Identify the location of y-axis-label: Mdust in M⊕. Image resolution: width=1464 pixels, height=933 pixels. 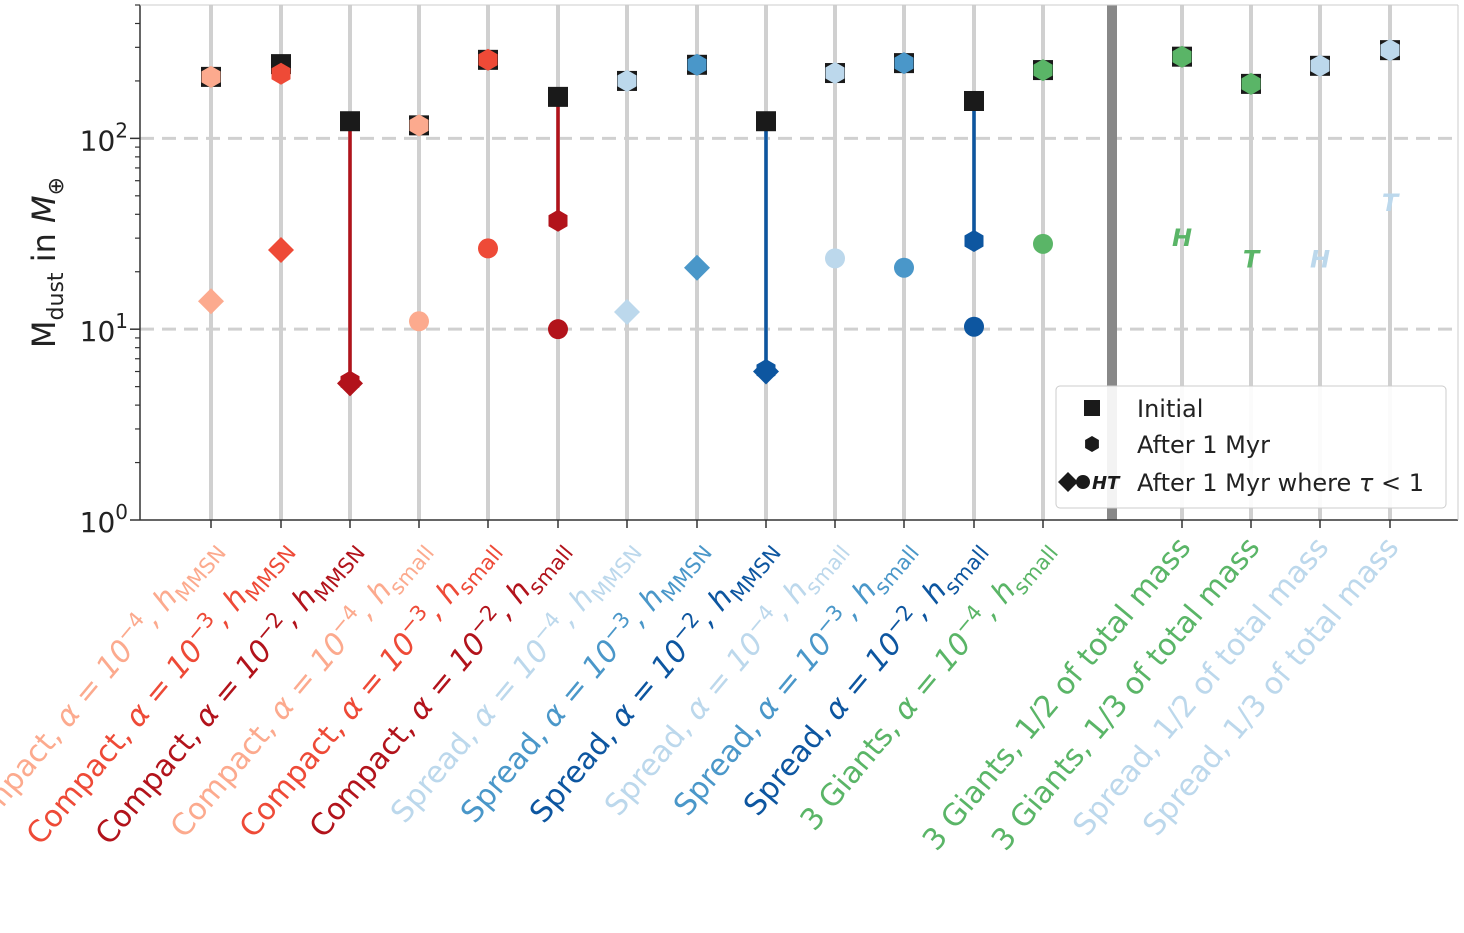
(47, 262).